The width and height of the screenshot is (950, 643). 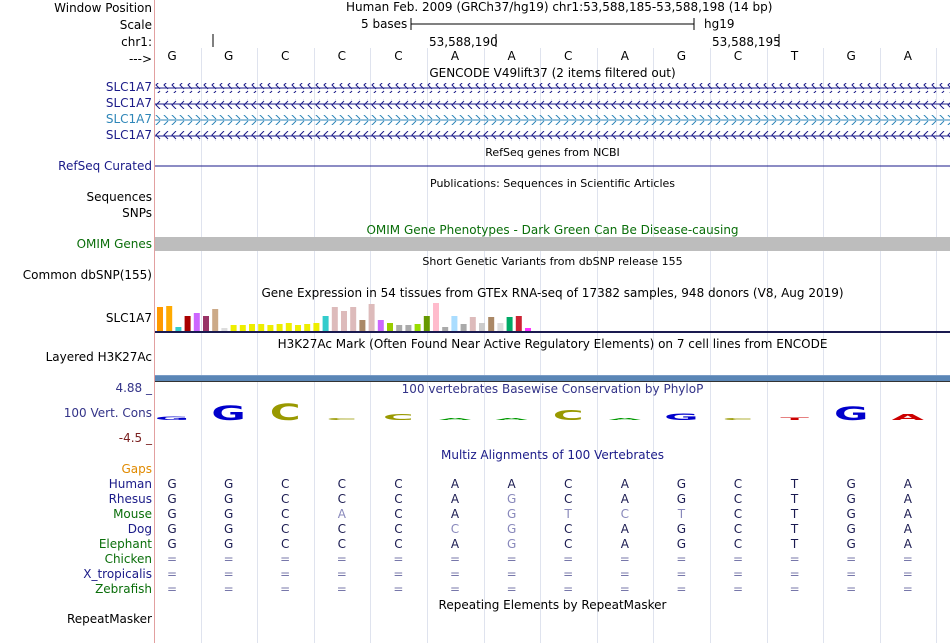 I want to click on gencode-gene-models, so click(x=552, y=112).